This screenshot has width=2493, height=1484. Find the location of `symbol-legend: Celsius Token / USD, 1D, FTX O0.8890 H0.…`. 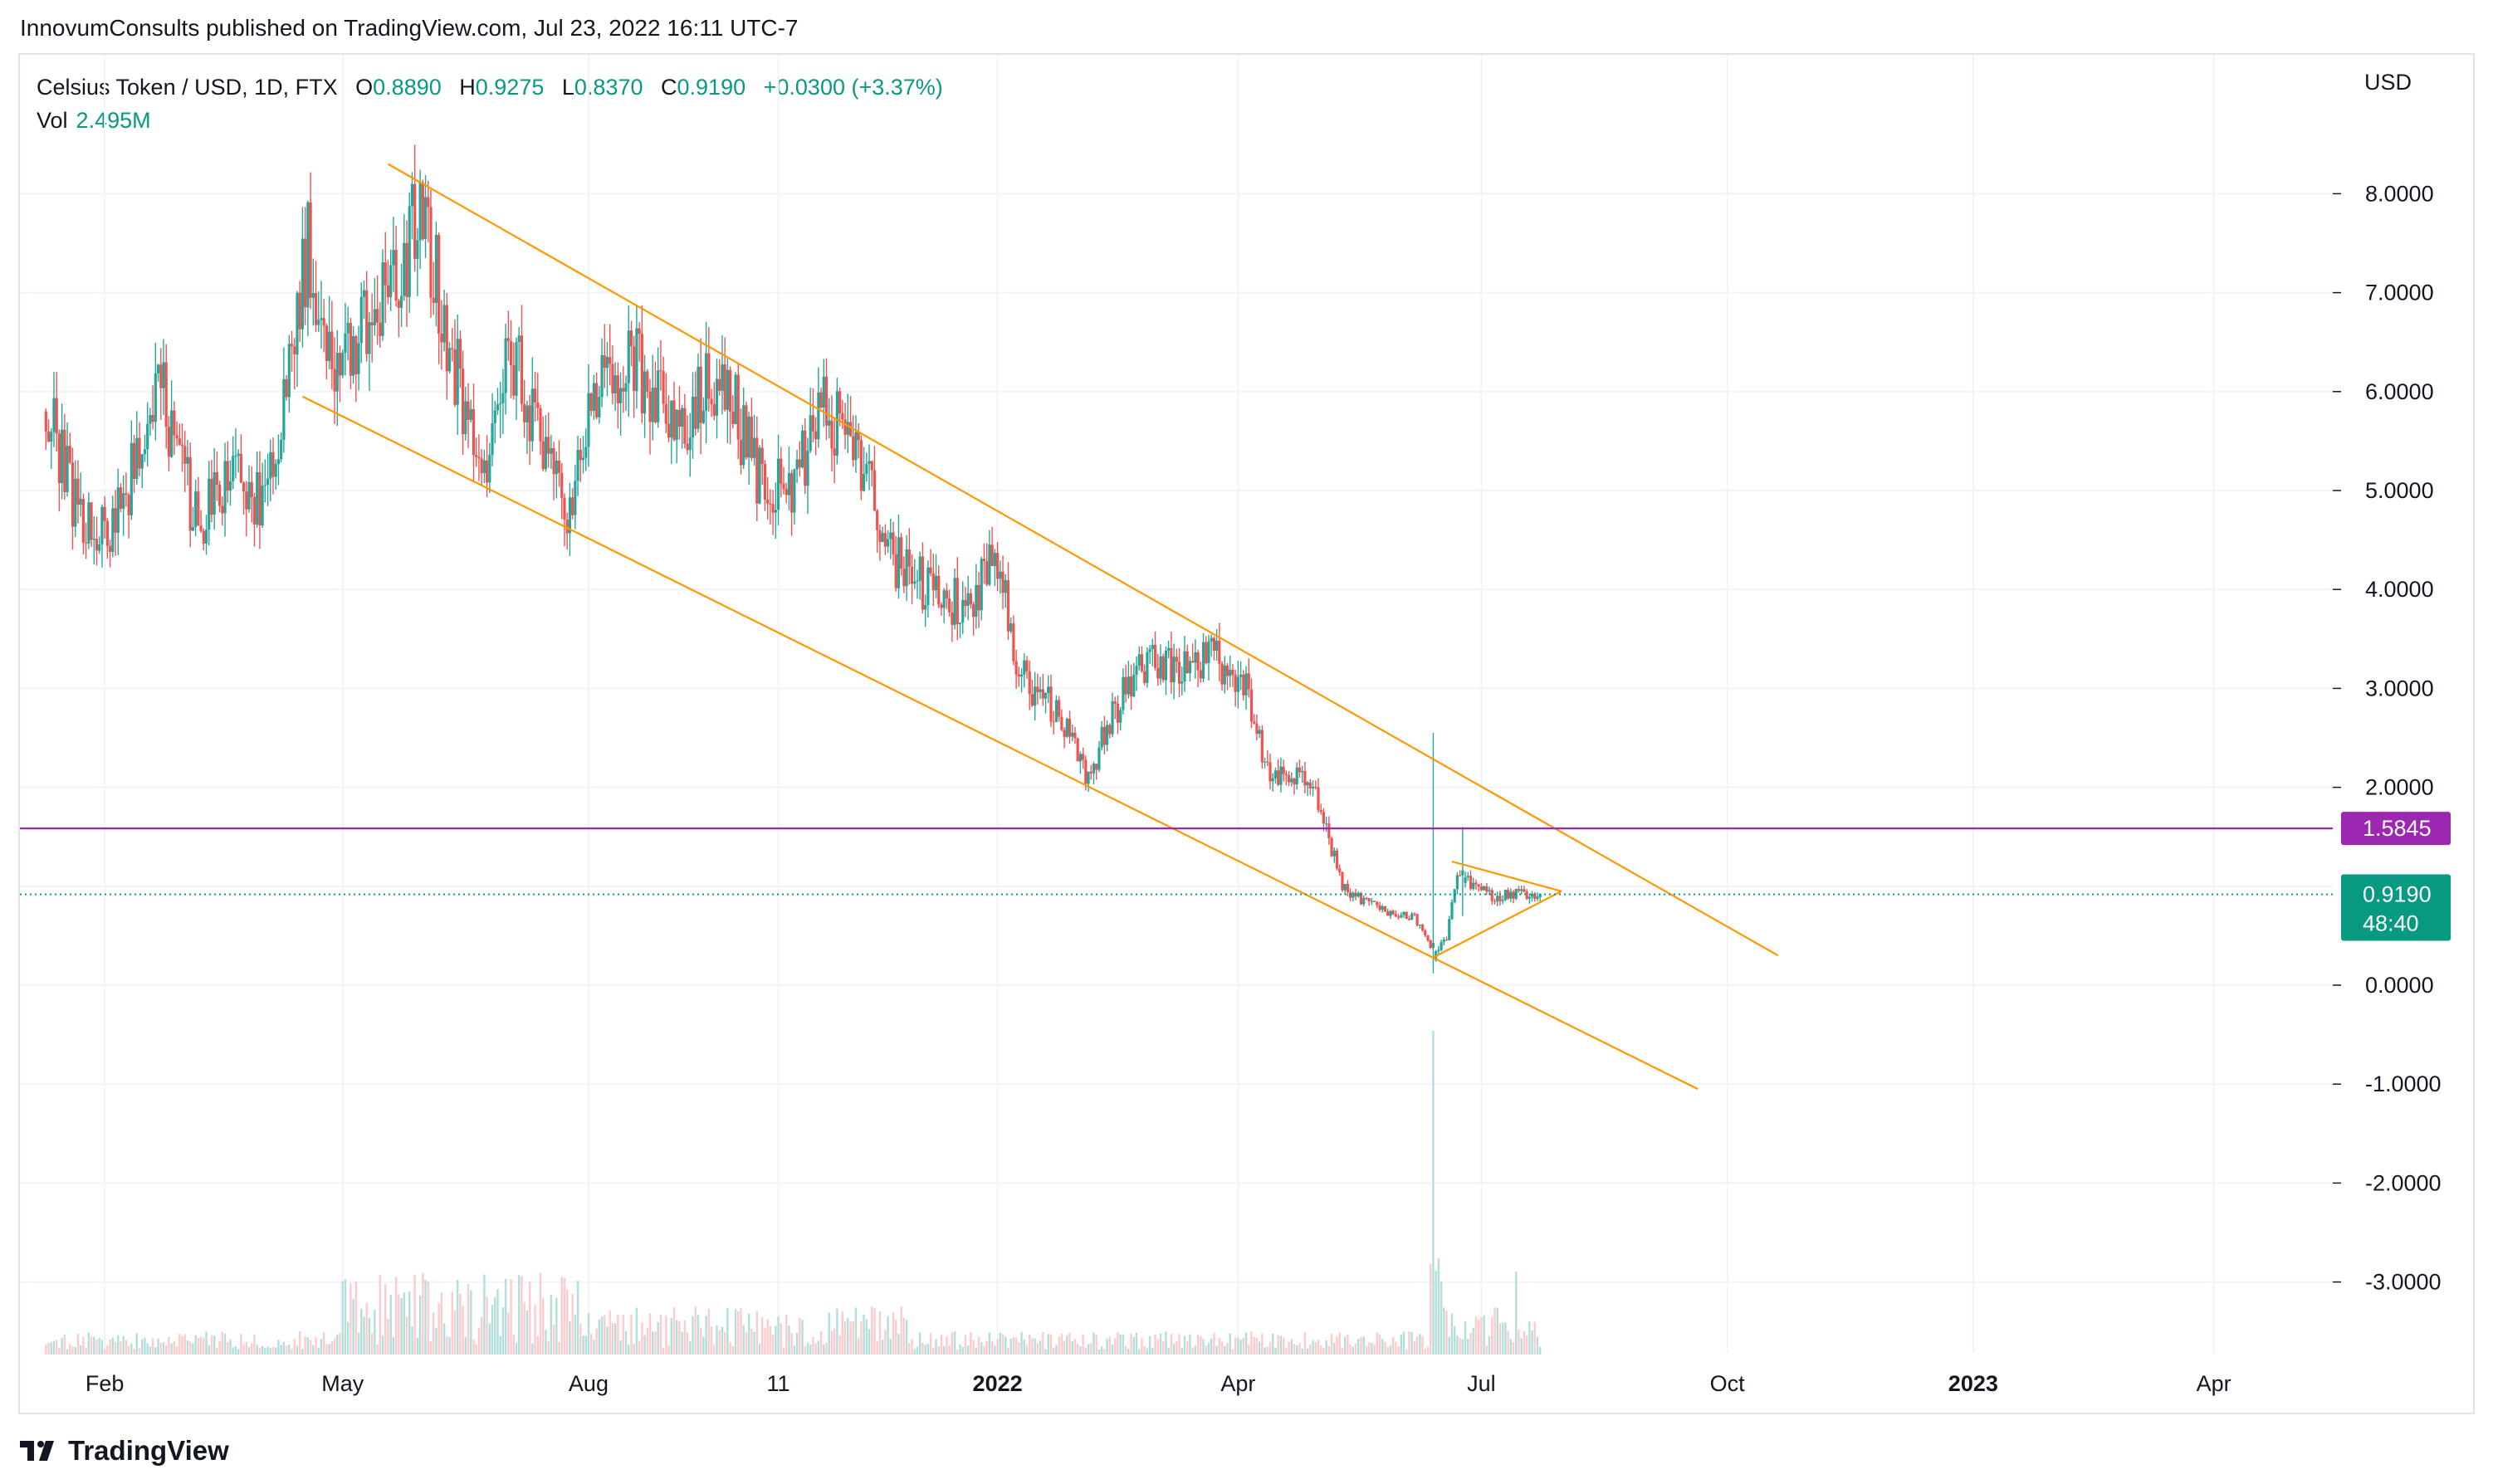

symbol-legend: Celsius Token / USD, 1D, FTX O0.8890 H0.… is located at coordinates (496, 87).